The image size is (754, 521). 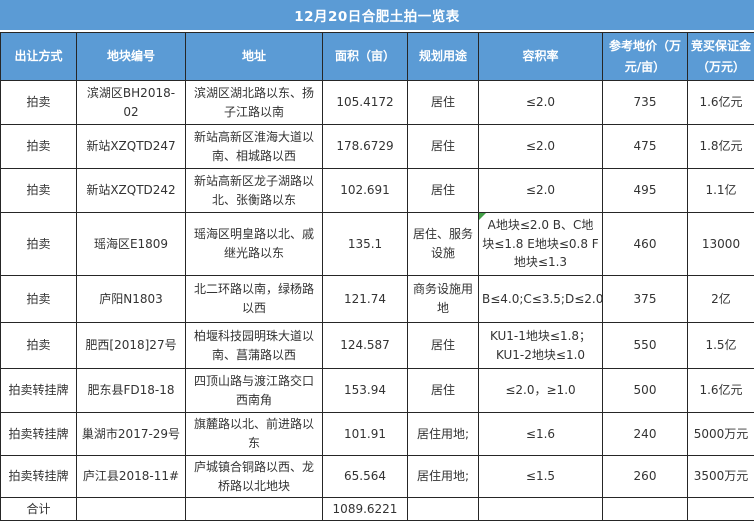 I want to click on cell: ≤1.5, so click(x=541, y=477).